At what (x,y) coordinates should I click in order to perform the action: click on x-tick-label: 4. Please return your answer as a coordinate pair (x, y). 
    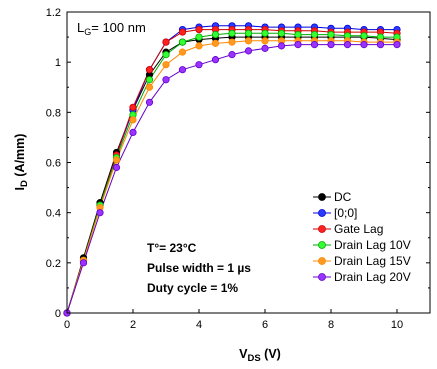
    Looking at the image, I should click on (199, 325).